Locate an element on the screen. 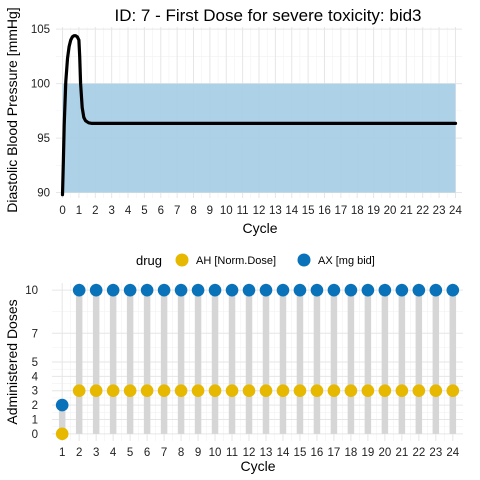 This screenshot has width=480, height=480. bp-x-tick-label: 2 is located at coordinates (95, 211).